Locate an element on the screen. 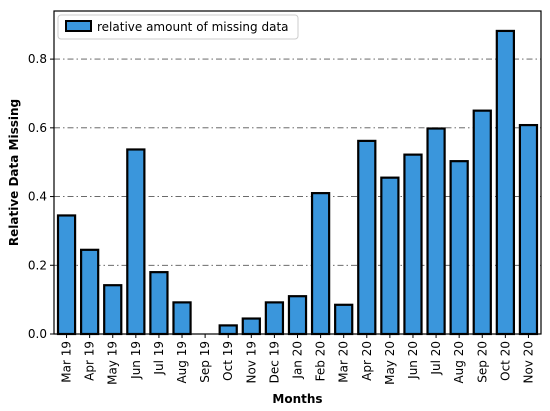 The width and height of the screenshot is (550, 411). x-tick-label: Nov 20 is located at coordinates (528, 362).